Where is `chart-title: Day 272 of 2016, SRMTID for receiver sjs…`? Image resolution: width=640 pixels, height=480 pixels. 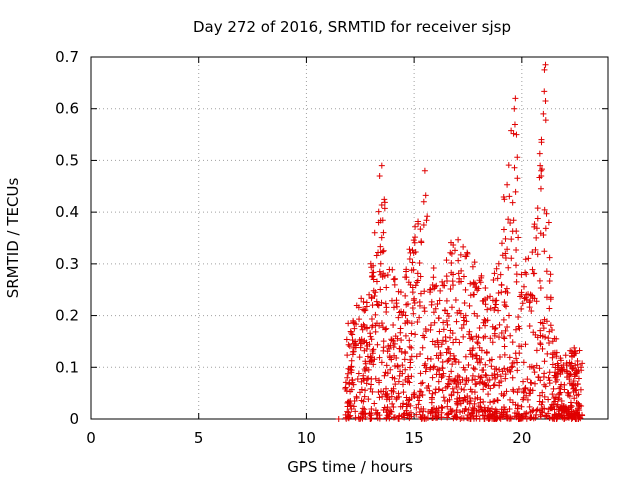
chart-title: Day 272 of 2016, SRMTID for receiver sjs… is located at coordinates (352, 27).